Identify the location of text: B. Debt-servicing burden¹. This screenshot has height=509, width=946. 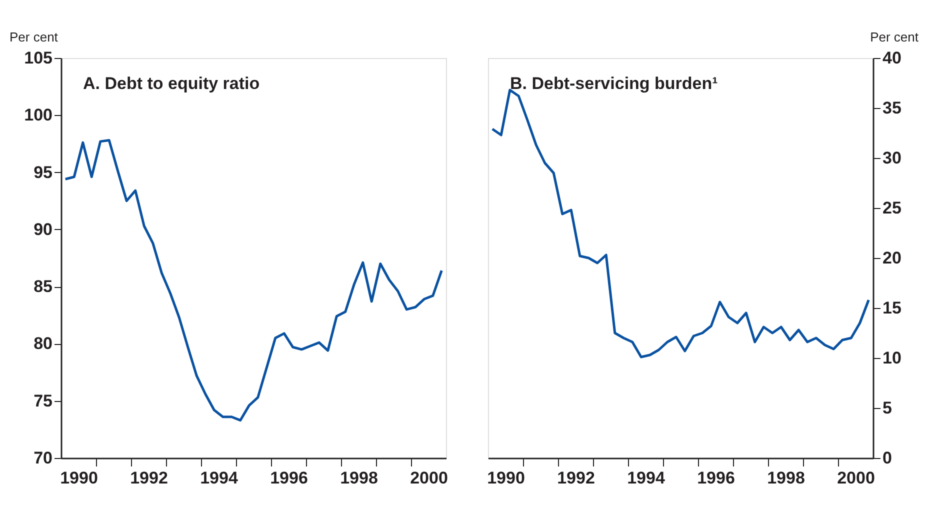
(614, 83).